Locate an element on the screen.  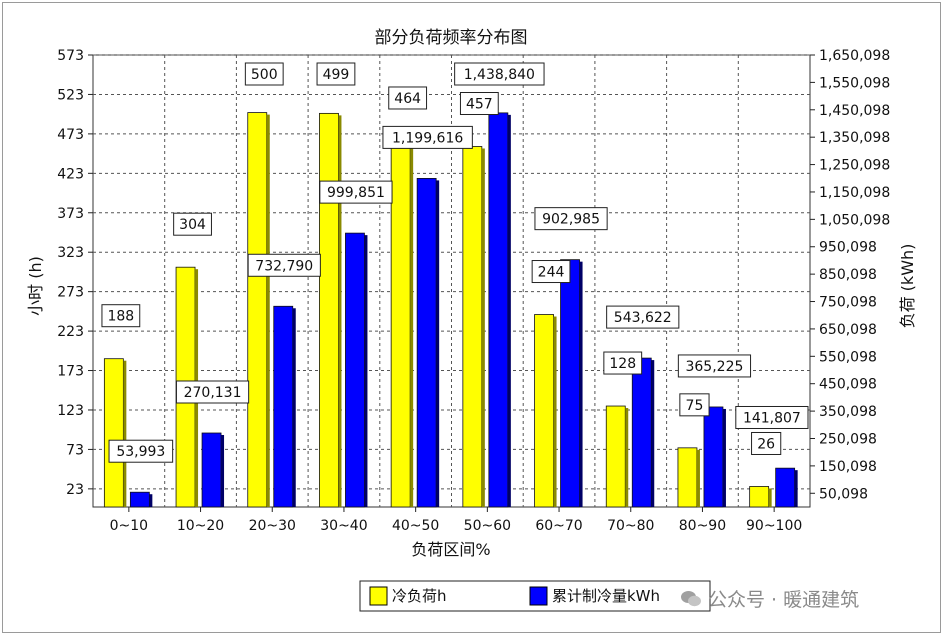
data-label-text: 304 is located at coordinates (192, 225).